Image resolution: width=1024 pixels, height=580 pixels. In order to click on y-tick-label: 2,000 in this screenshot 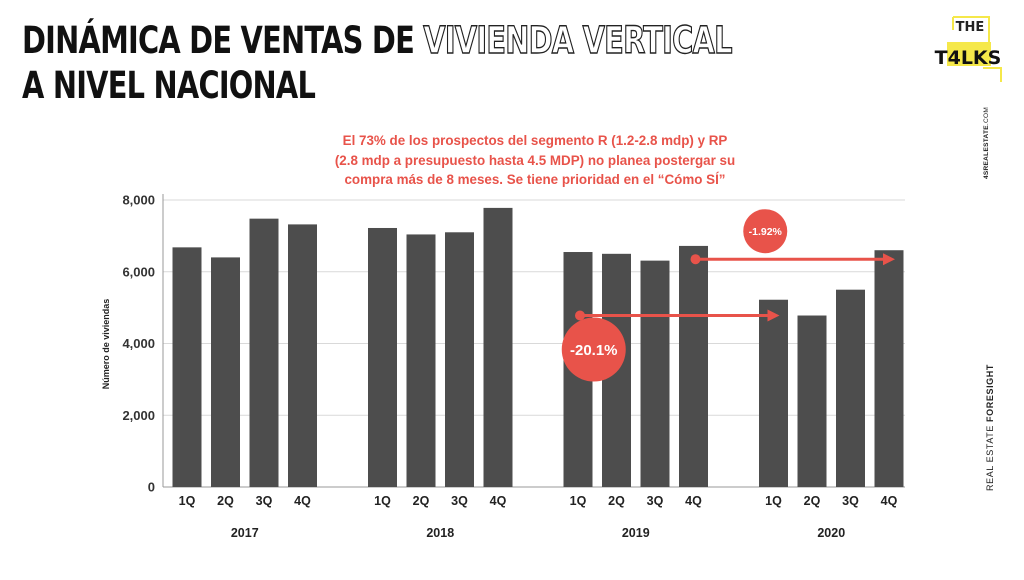, I will do `click(138, 415)`.